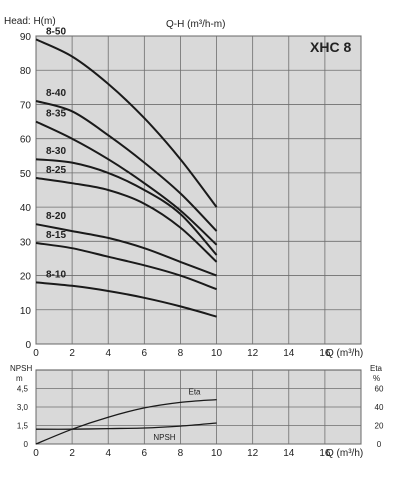 The height and width of the screenshot is (480, 404). Describe the element at coordinates (26, 105) in the screenshot. I see `head-y-tick-label: 70` at that location.